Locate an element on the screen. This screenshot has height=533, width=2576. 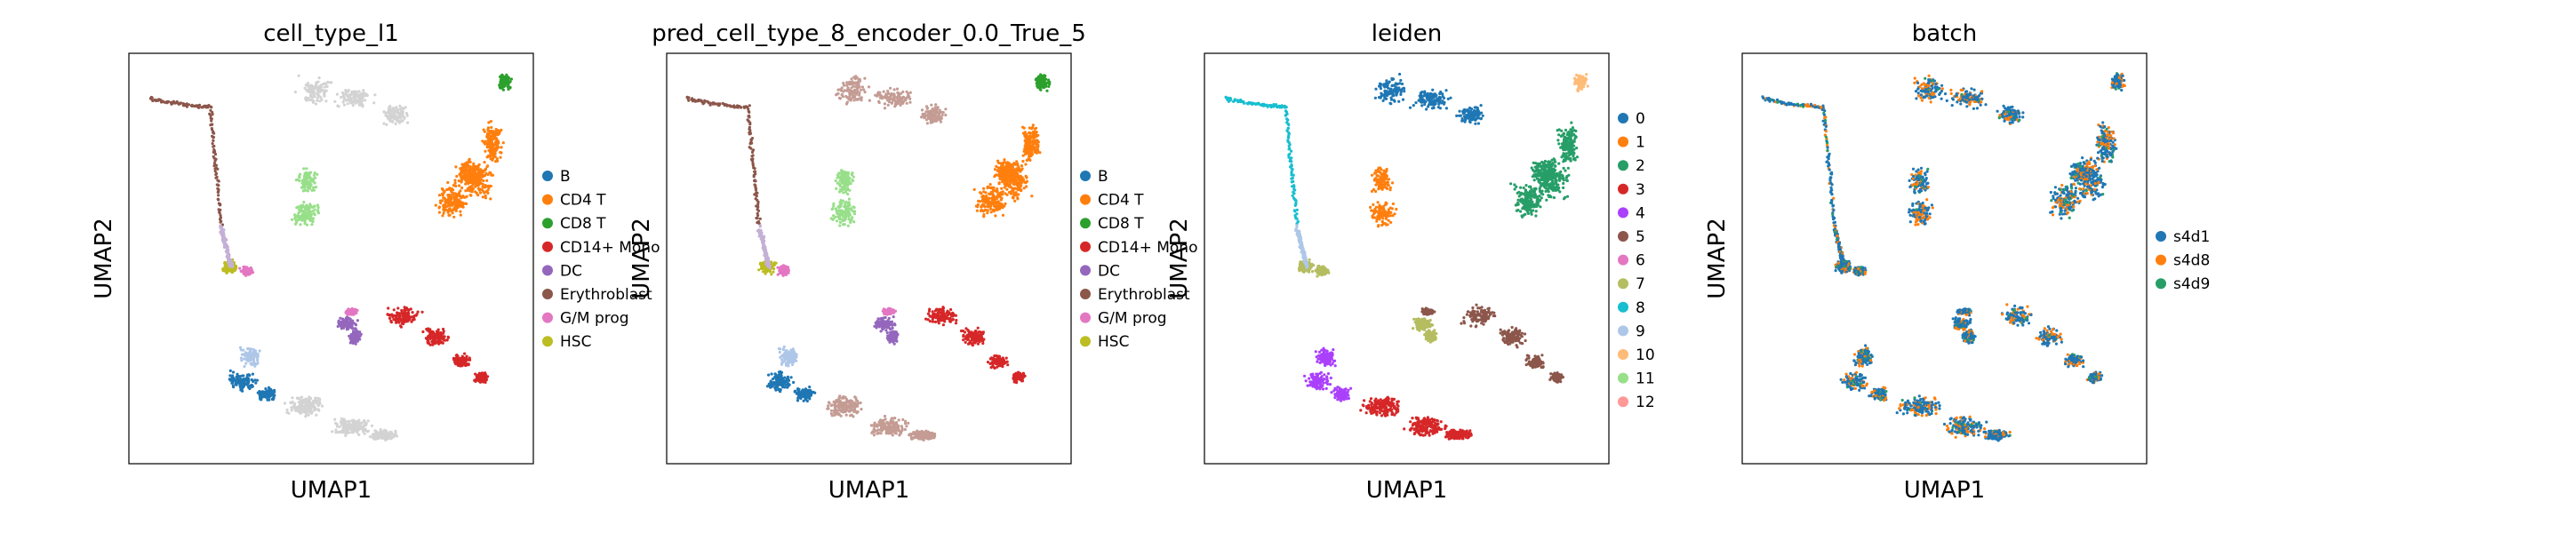
plot-frame is located at coordinates (331, 258).